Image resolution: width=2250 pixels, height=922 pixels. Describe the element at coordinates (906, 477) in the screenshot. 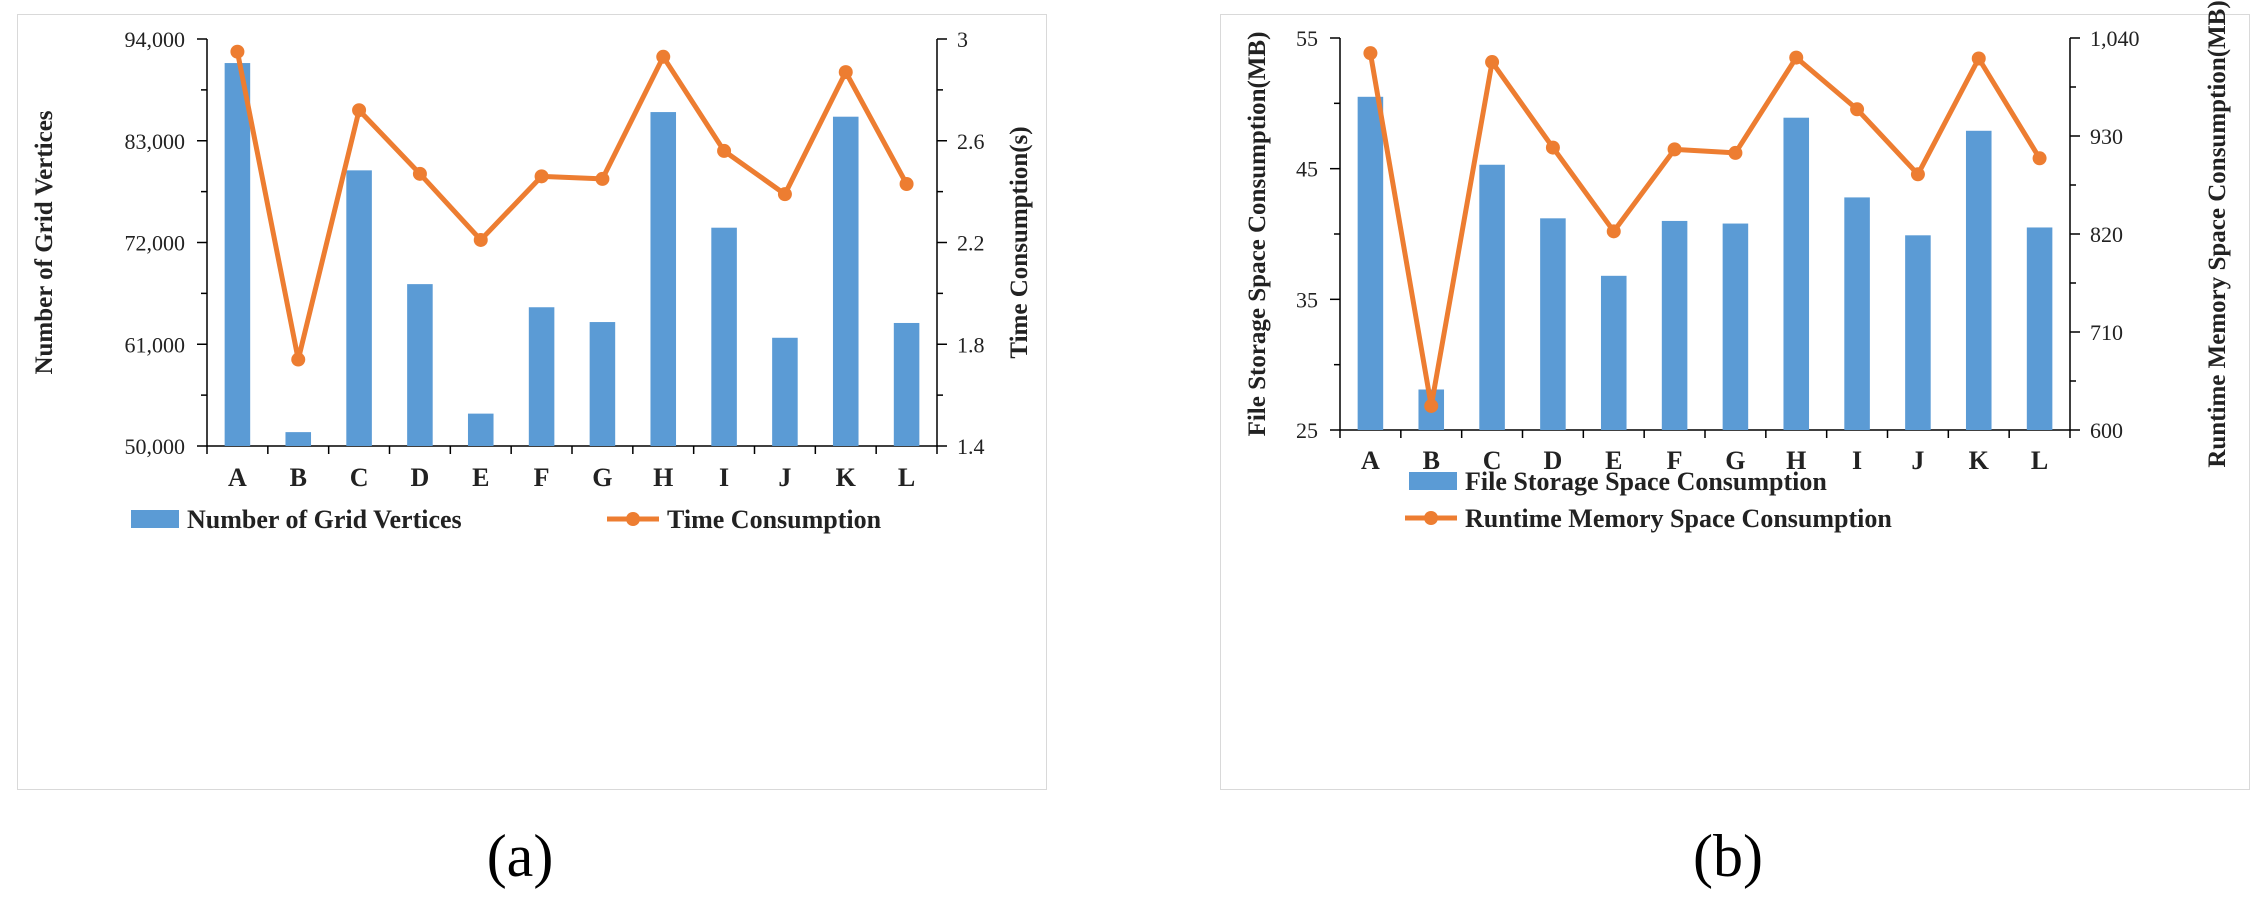

I see `category-label: L` at that location.